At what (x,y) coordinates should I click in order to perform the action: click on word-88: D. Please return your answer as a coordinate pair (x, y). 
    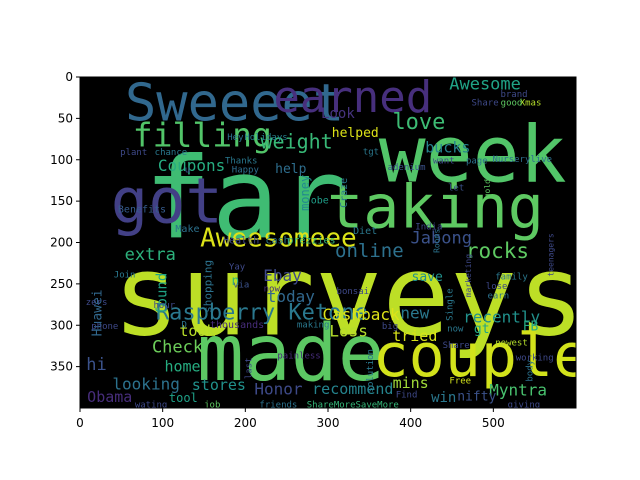
    Looking at the image, I should click on (183, 325).